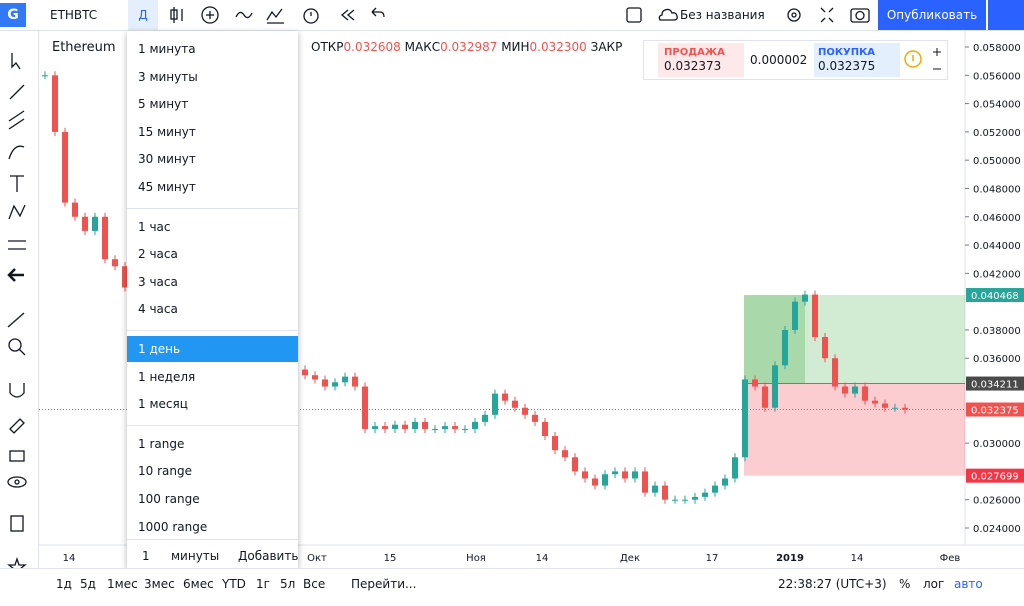 The image size is (1024, 606). What do you see at coordinates (168, 76) in the screenshot?
I see `menu-item: 3 минуты` at bounding box center [168, 76].